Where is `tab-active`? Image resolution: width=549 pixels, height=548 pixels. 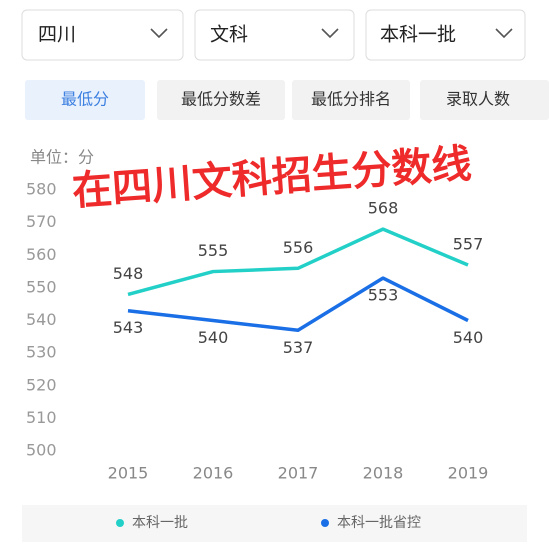
tab-active is located at coordinates (85, 100).